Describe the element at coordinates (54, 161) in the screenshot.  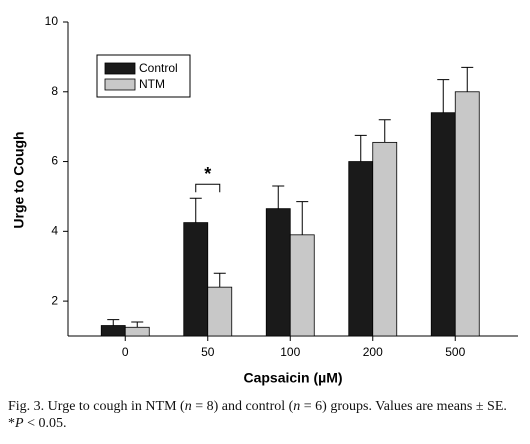
I see `y-tick-label: 6` at that location.